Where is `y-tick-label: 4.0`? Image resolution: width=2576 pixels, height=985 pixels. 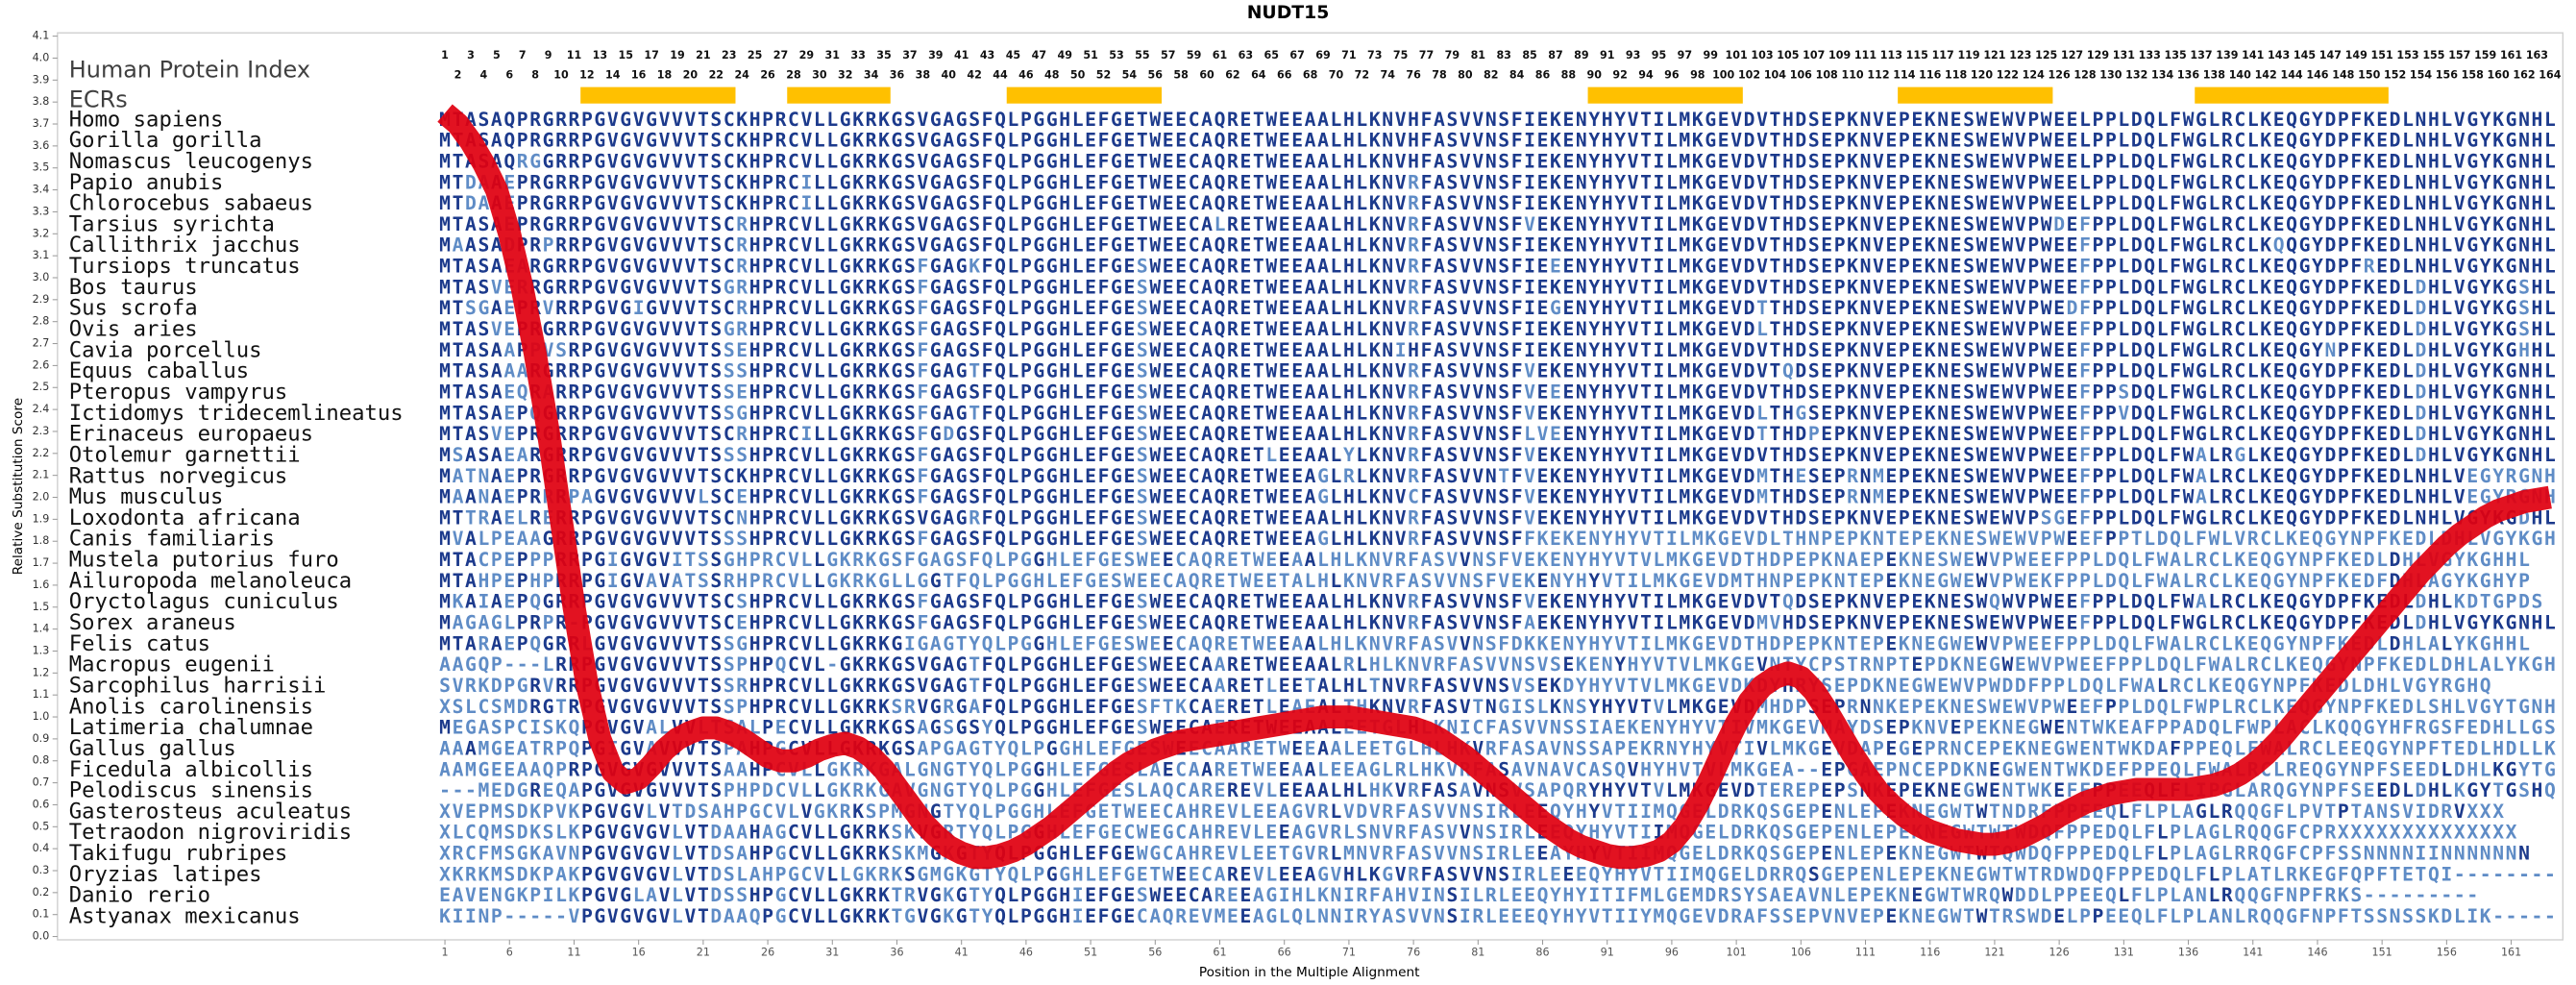 y-tick-label: 4.0 is located at coordinates (41, 57).